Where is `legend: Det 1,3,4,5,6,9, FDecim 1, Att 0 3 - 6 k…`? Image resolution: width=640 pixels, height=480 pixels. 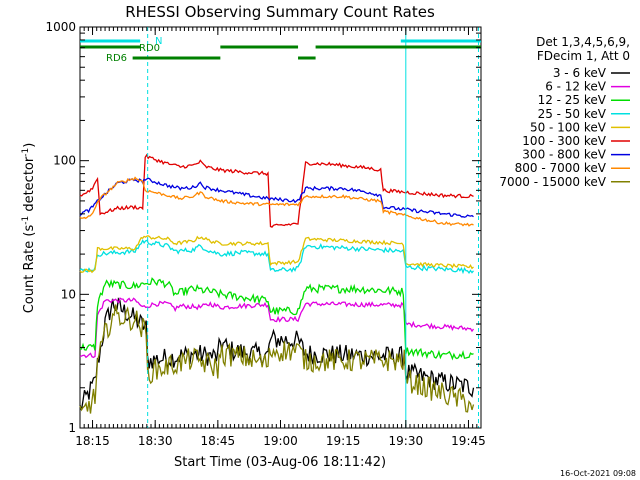 legend: Det 1,3,4,5,6,9, FDecim 1, Att 0 3 - 6 k… is located at coordinates (564, 112).